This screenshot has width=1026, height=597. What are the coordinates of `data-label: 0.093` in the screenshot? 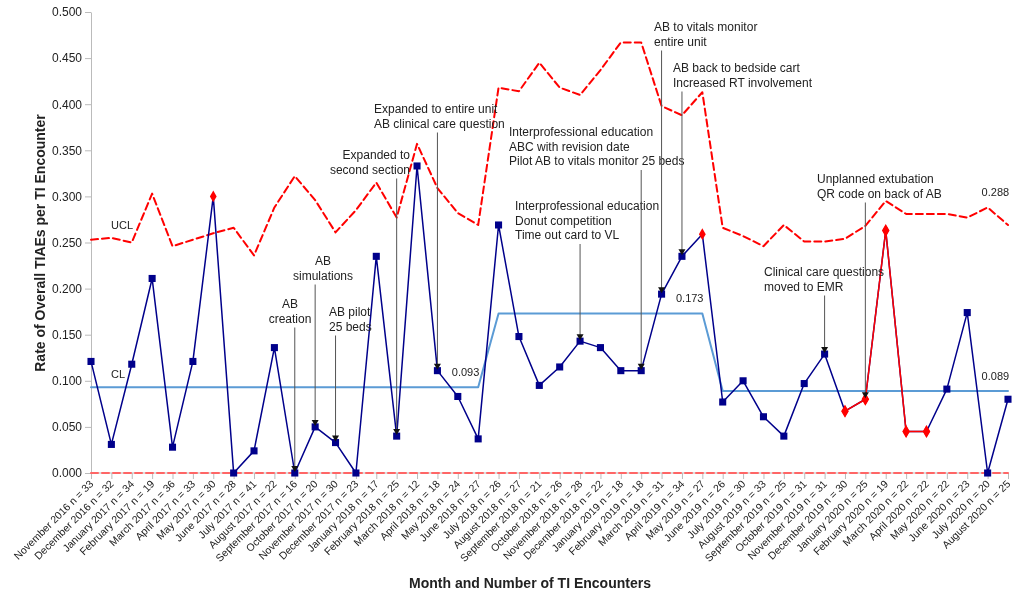 It's located at (465, 372).